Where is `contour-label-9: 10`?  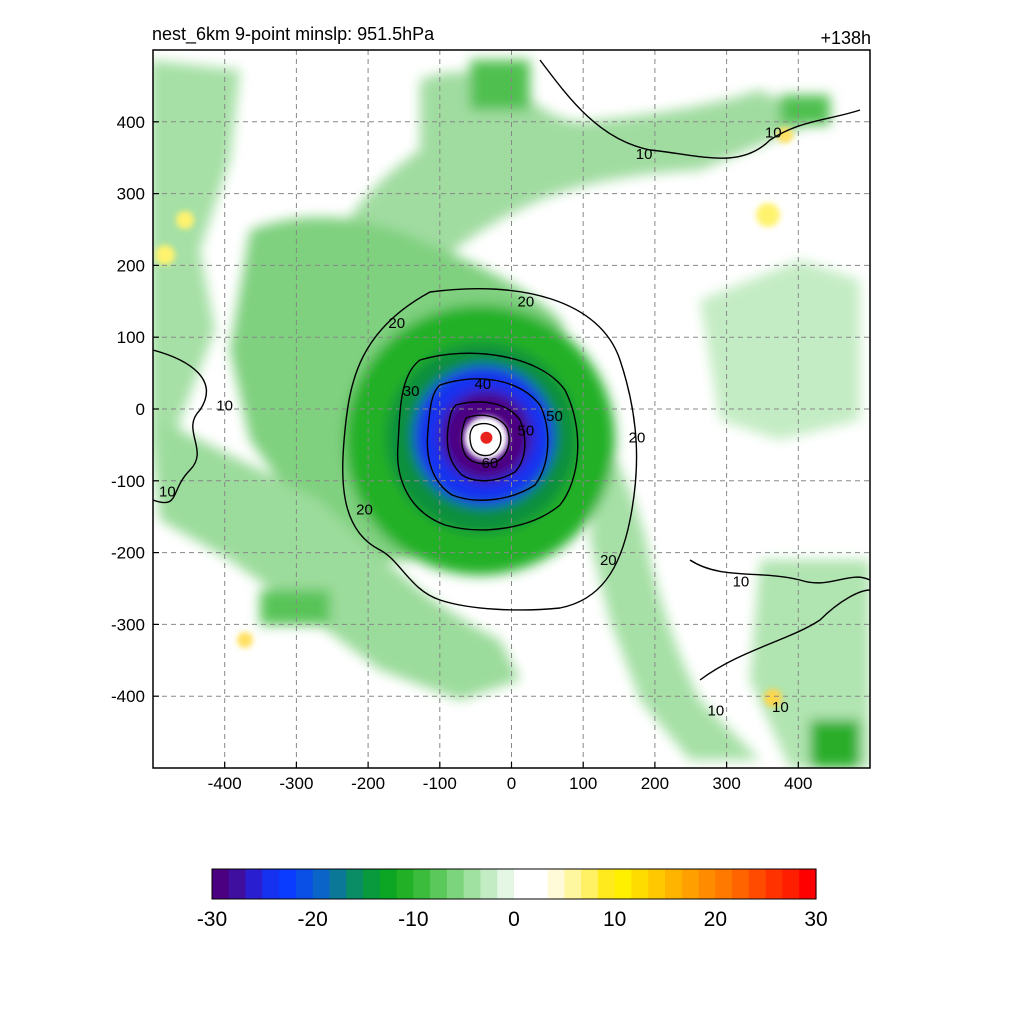
contour-label-9: 10 is located at coordinates (224, 405).